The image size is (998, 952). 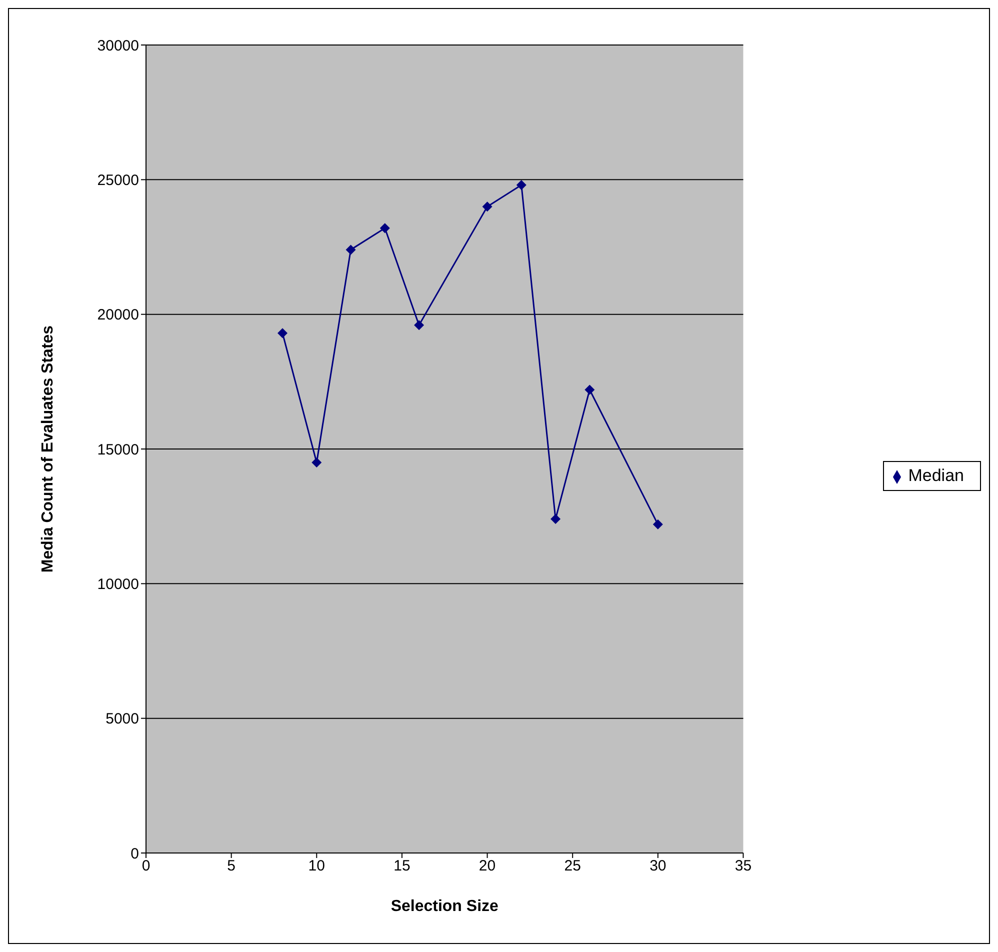 I want to click on legend-label: Median, so click(x=936, y=475).